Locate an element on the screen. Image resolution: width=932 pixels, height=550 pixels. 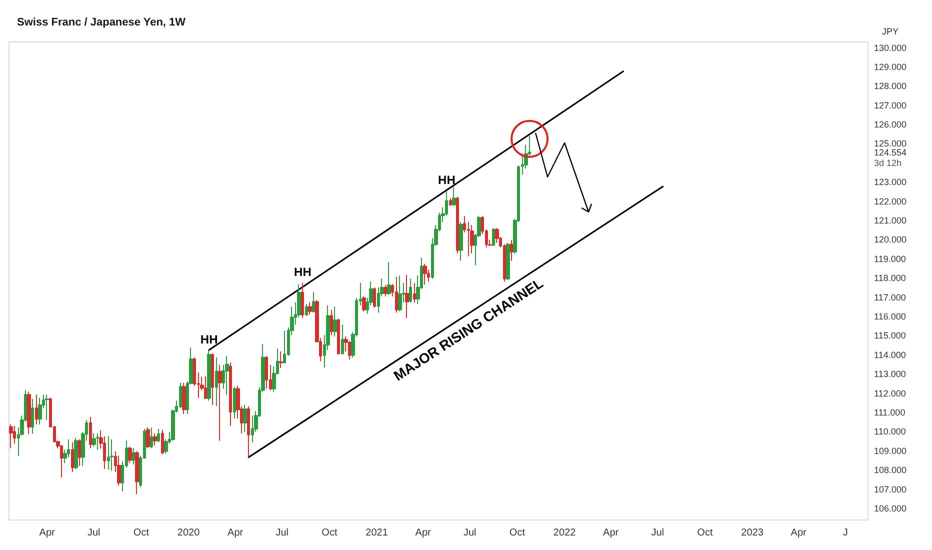
y-tick-label: 128.000 is located at coordinates (890, 86).